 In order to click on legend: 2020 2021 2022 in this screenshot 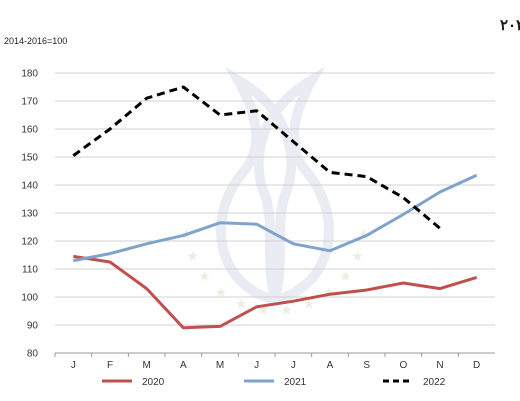, I will do `click(274, 382)`.